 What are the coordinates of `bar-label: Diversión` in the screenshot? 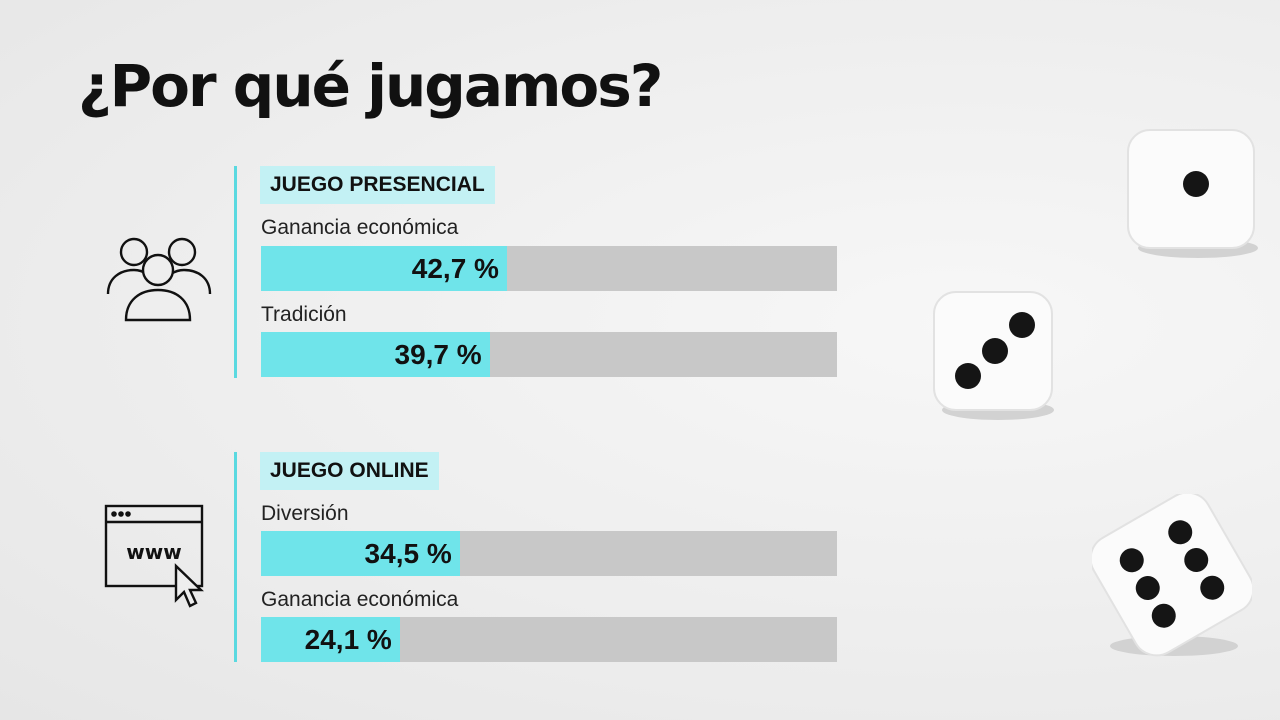 It's located at (305, 513).